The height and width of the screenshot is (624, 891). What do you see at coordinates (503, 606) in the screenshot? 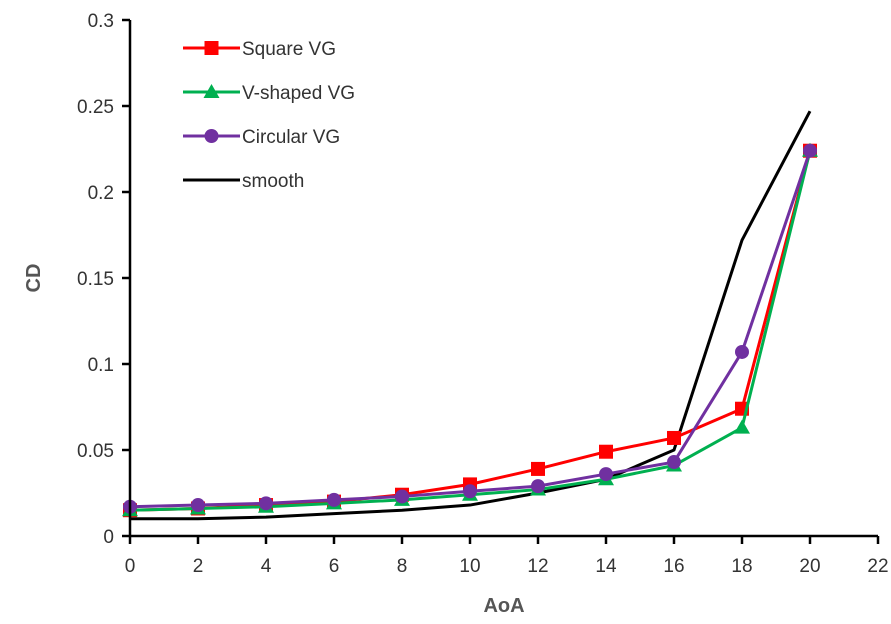
I see `x-axis-title: AoA` at bounding box center [503, 606].